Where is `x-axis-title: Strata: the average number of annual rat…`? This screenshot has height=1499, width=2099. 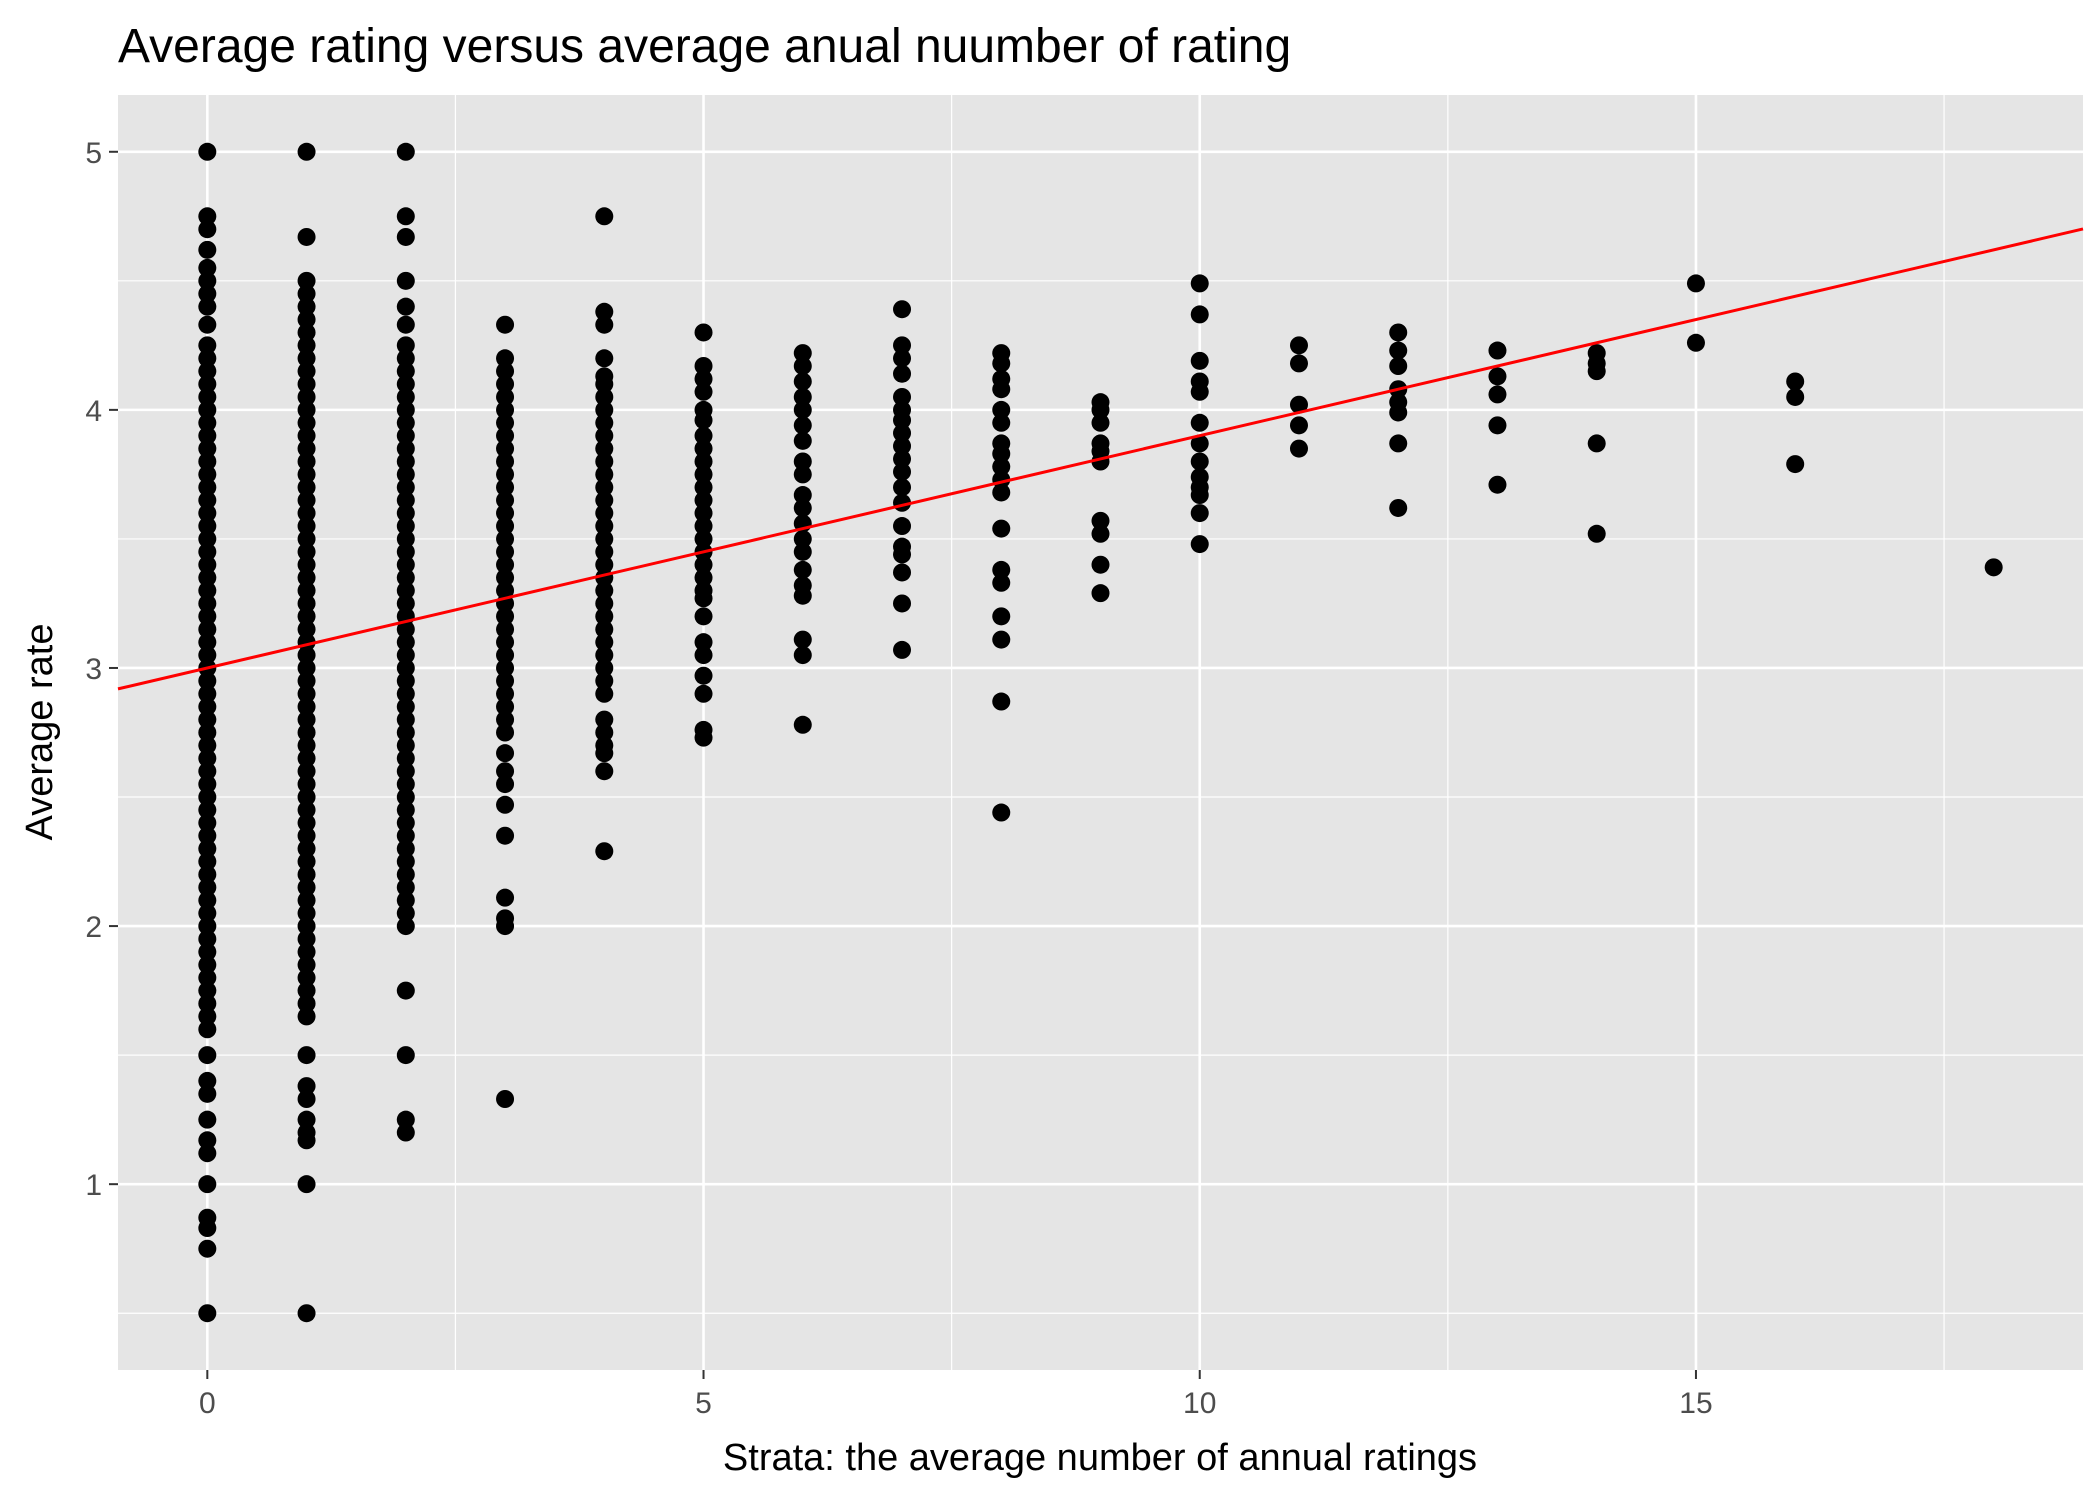 x-axis-title: Strata: the average number of annual rat… is located at coordinates (1100, 1458).